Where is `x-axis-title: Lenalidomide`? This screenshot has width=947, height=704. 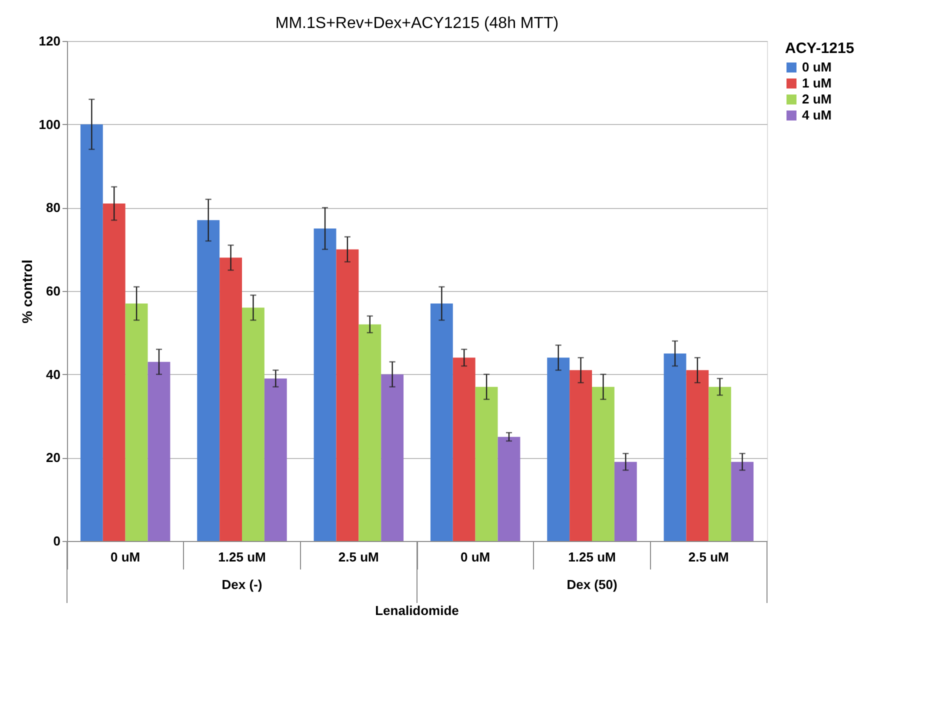
x-axis-title: Lenalidomide is located at coordinates (417, 610).